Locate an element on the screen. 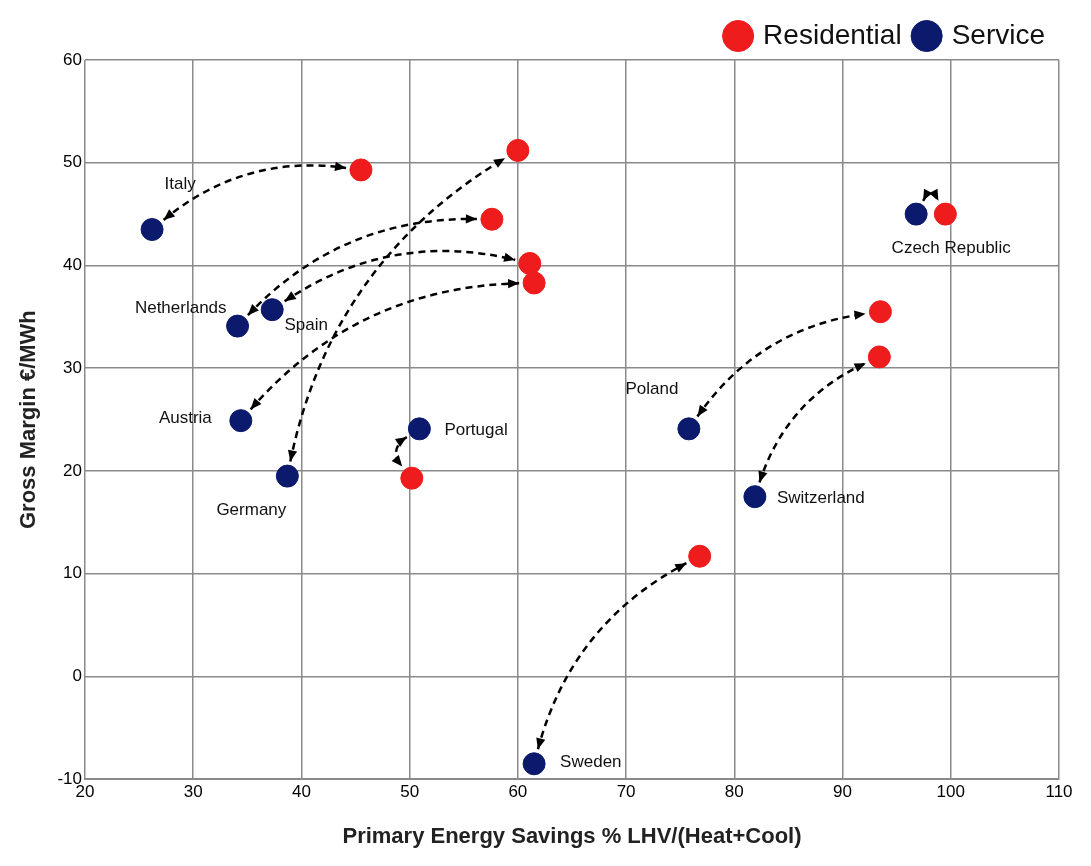  x-tick-label: 110 is located at coordinates (1059, 792).